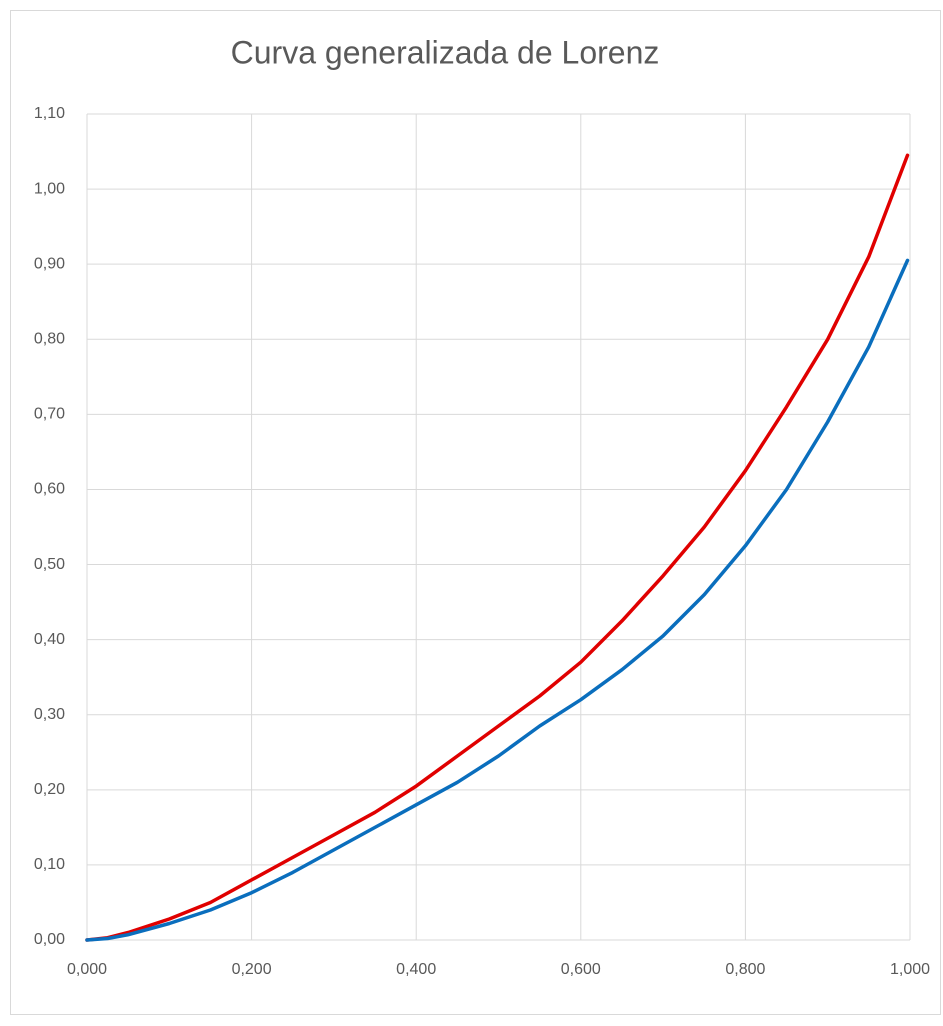 Image resolution: width=943 pixels, height=1026 pixels. What do you see at coordinates (49, 414) in the screenshot?
I see `y-tick-label: 0,70` at bounding box center [49, 414].